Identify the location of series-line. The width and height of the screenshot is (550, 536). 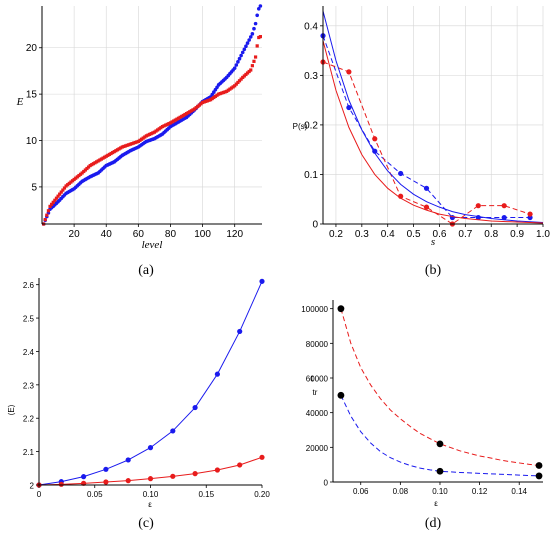
(433, 132).